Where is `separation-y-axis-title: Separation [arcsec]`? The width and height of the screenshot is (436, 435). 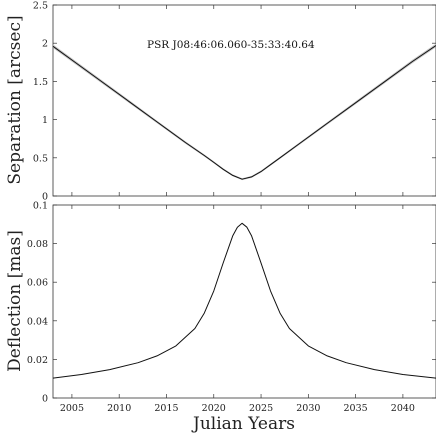 separation-y-axis-title: Separation [arcsec] is located at coordinates (15, 99).